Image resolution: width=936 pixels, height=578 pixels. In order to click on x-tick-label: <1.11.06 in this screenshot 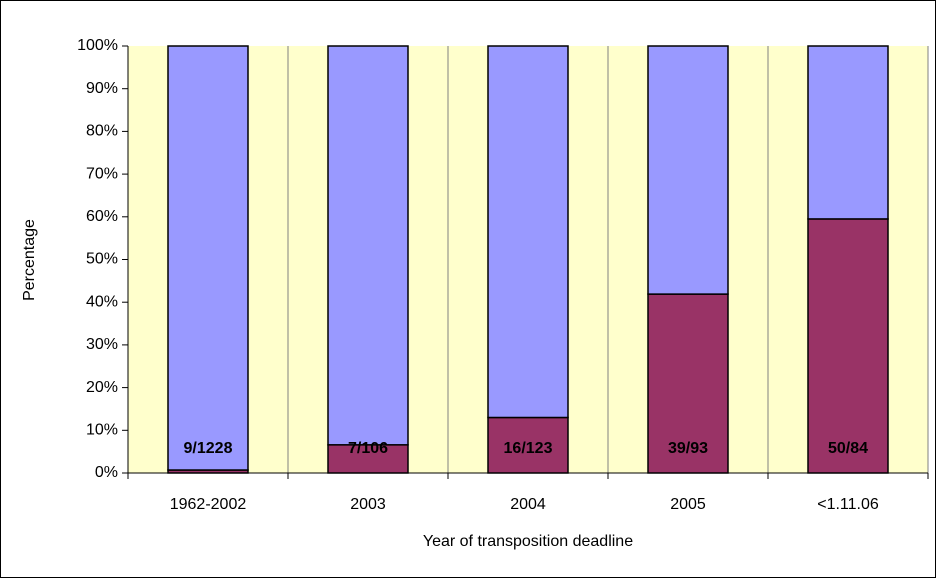, I will do `click(848, 504)`.